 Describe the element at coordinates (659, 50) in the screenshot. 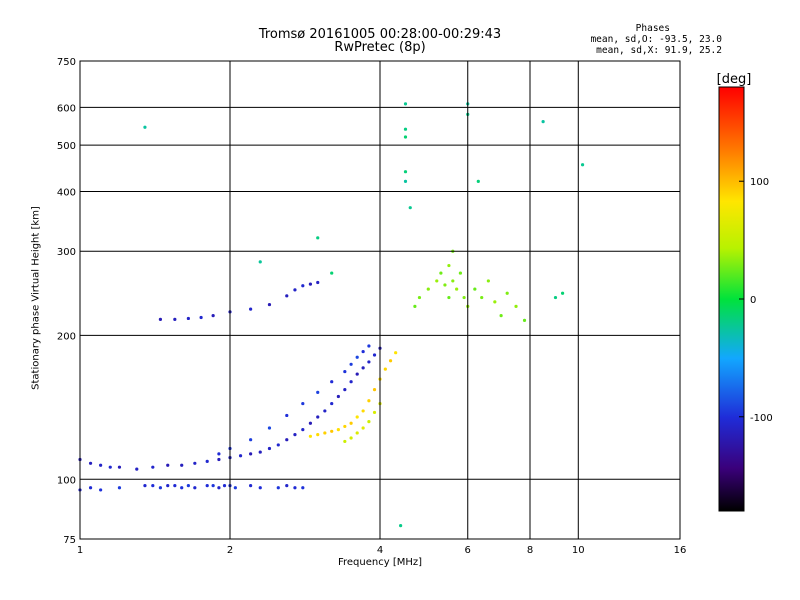

I see `stats-x-mode: mean, sd,X: 91.9, 25.2` at that location.